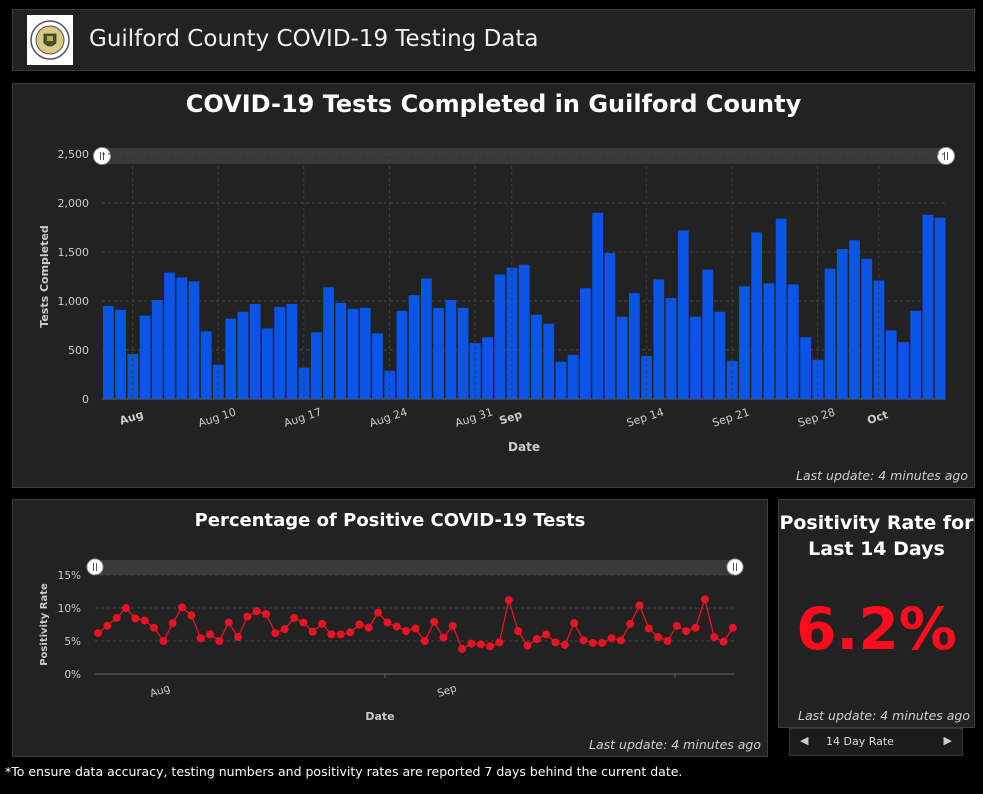 The height and width of the screenshot is (794, 983). I want to click on chevron-left-icon: ◀, so click(804, 740).